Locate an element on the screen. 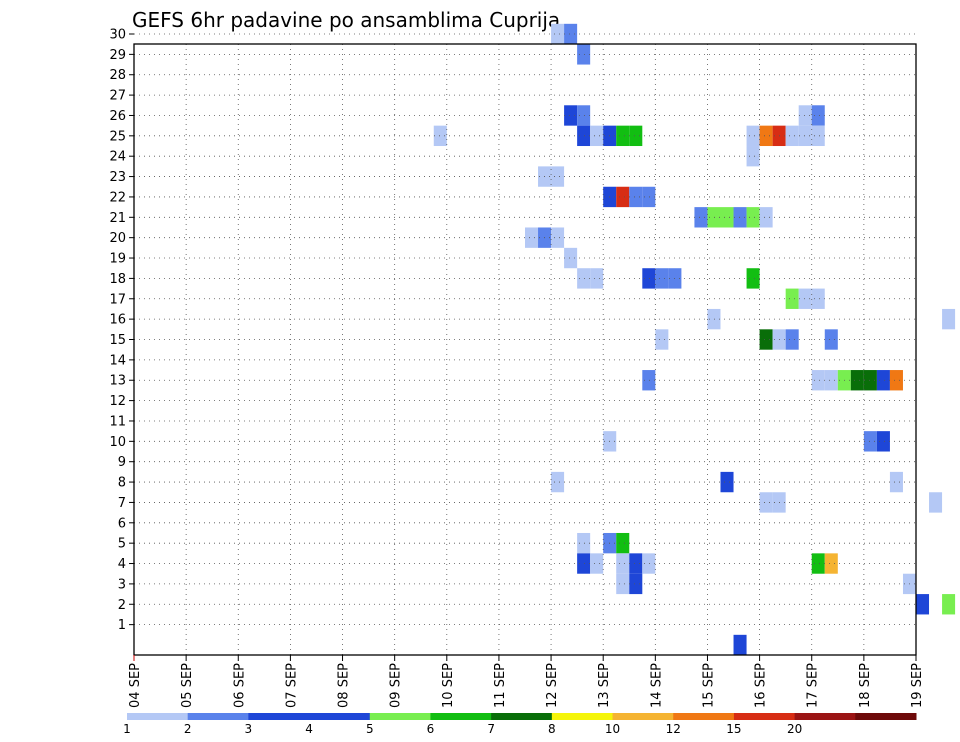 This screenshot has height=742, width=960. colorbar-label: 15 is located at coordinates (733, 729).